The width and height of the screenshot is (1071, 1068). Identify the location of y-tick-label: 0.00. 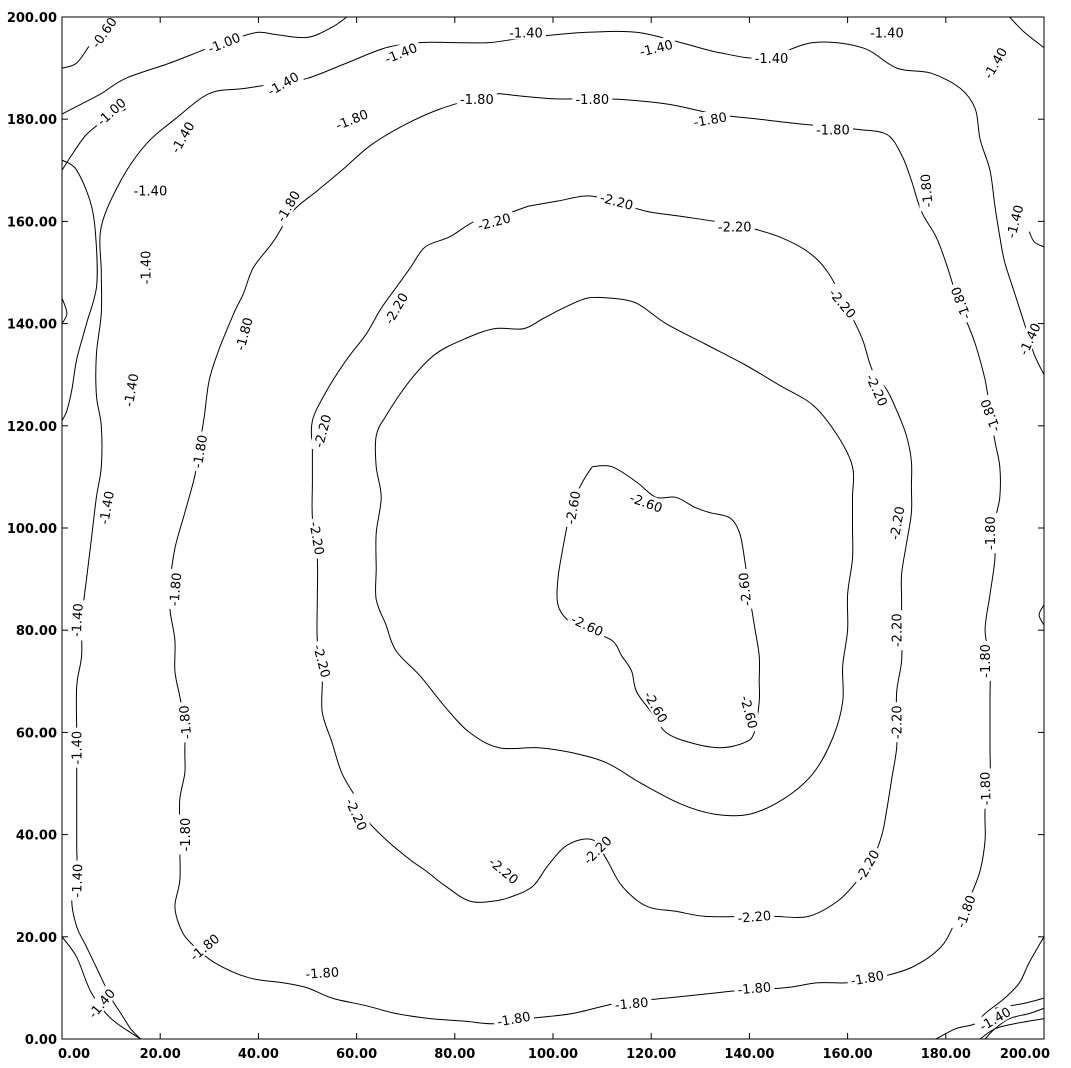
(41, 1040).